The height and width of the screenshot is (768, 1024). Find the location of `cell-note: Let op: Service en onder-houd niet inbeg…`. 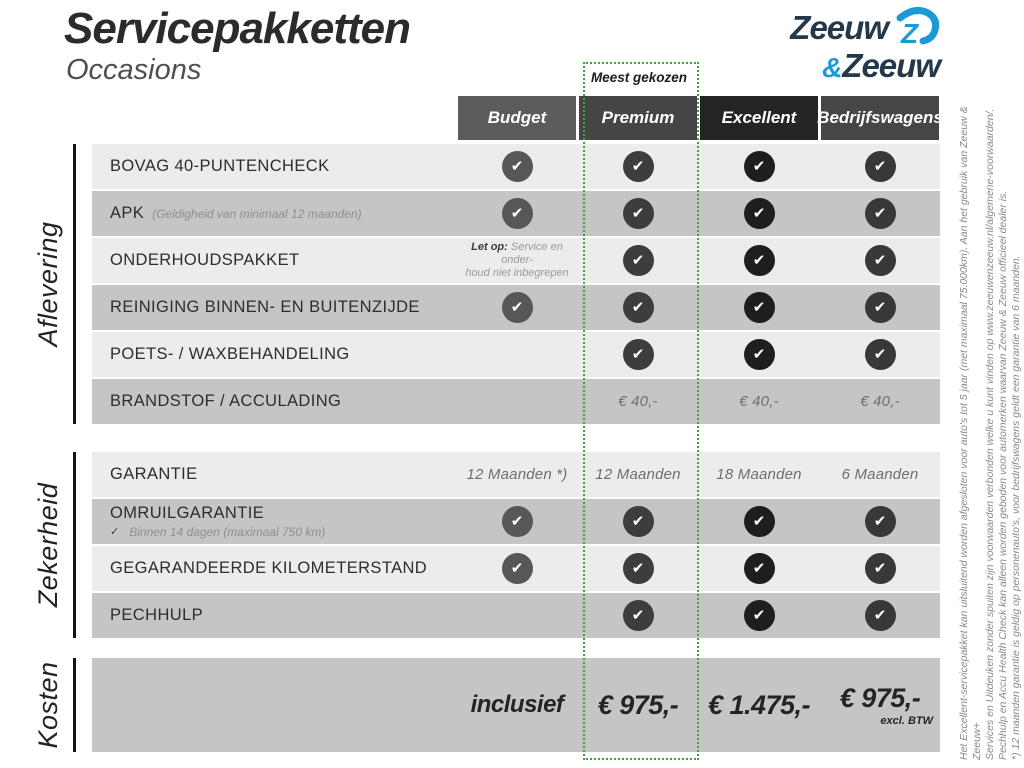

cell-note: Let op: Service en onder-houd niet inbeg… is located at coordinates (517, 260).